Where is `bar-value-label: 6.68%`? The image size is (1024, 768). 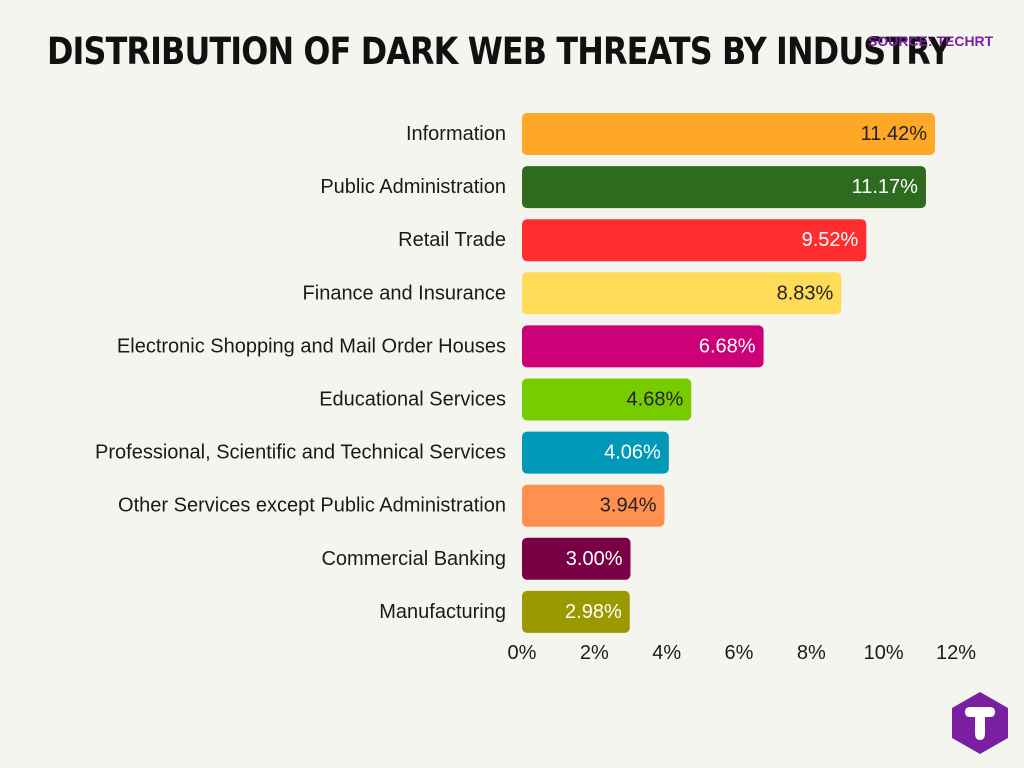 bar-value-label: 6.68% is located at coordinates (727, 346).